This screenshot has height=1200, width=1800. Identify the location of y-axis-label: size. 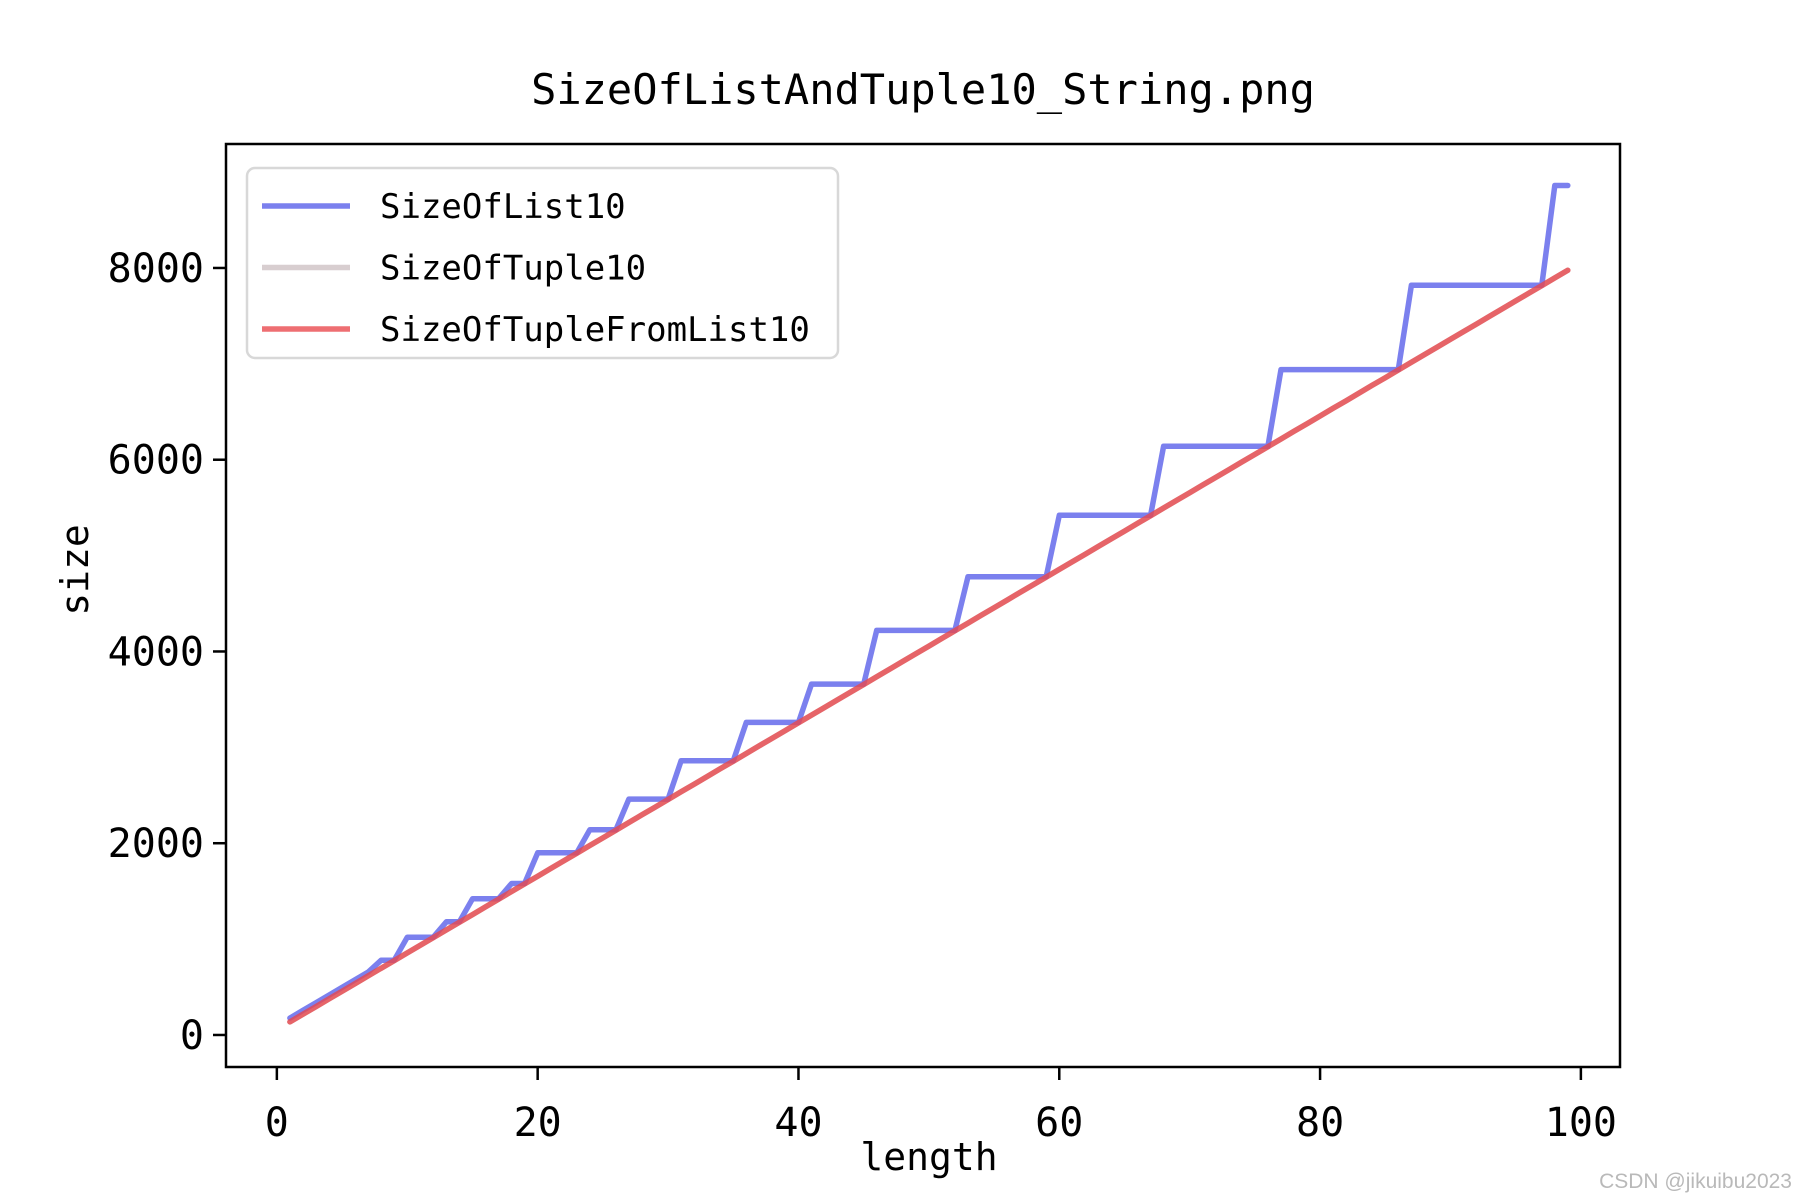
(75, 570).